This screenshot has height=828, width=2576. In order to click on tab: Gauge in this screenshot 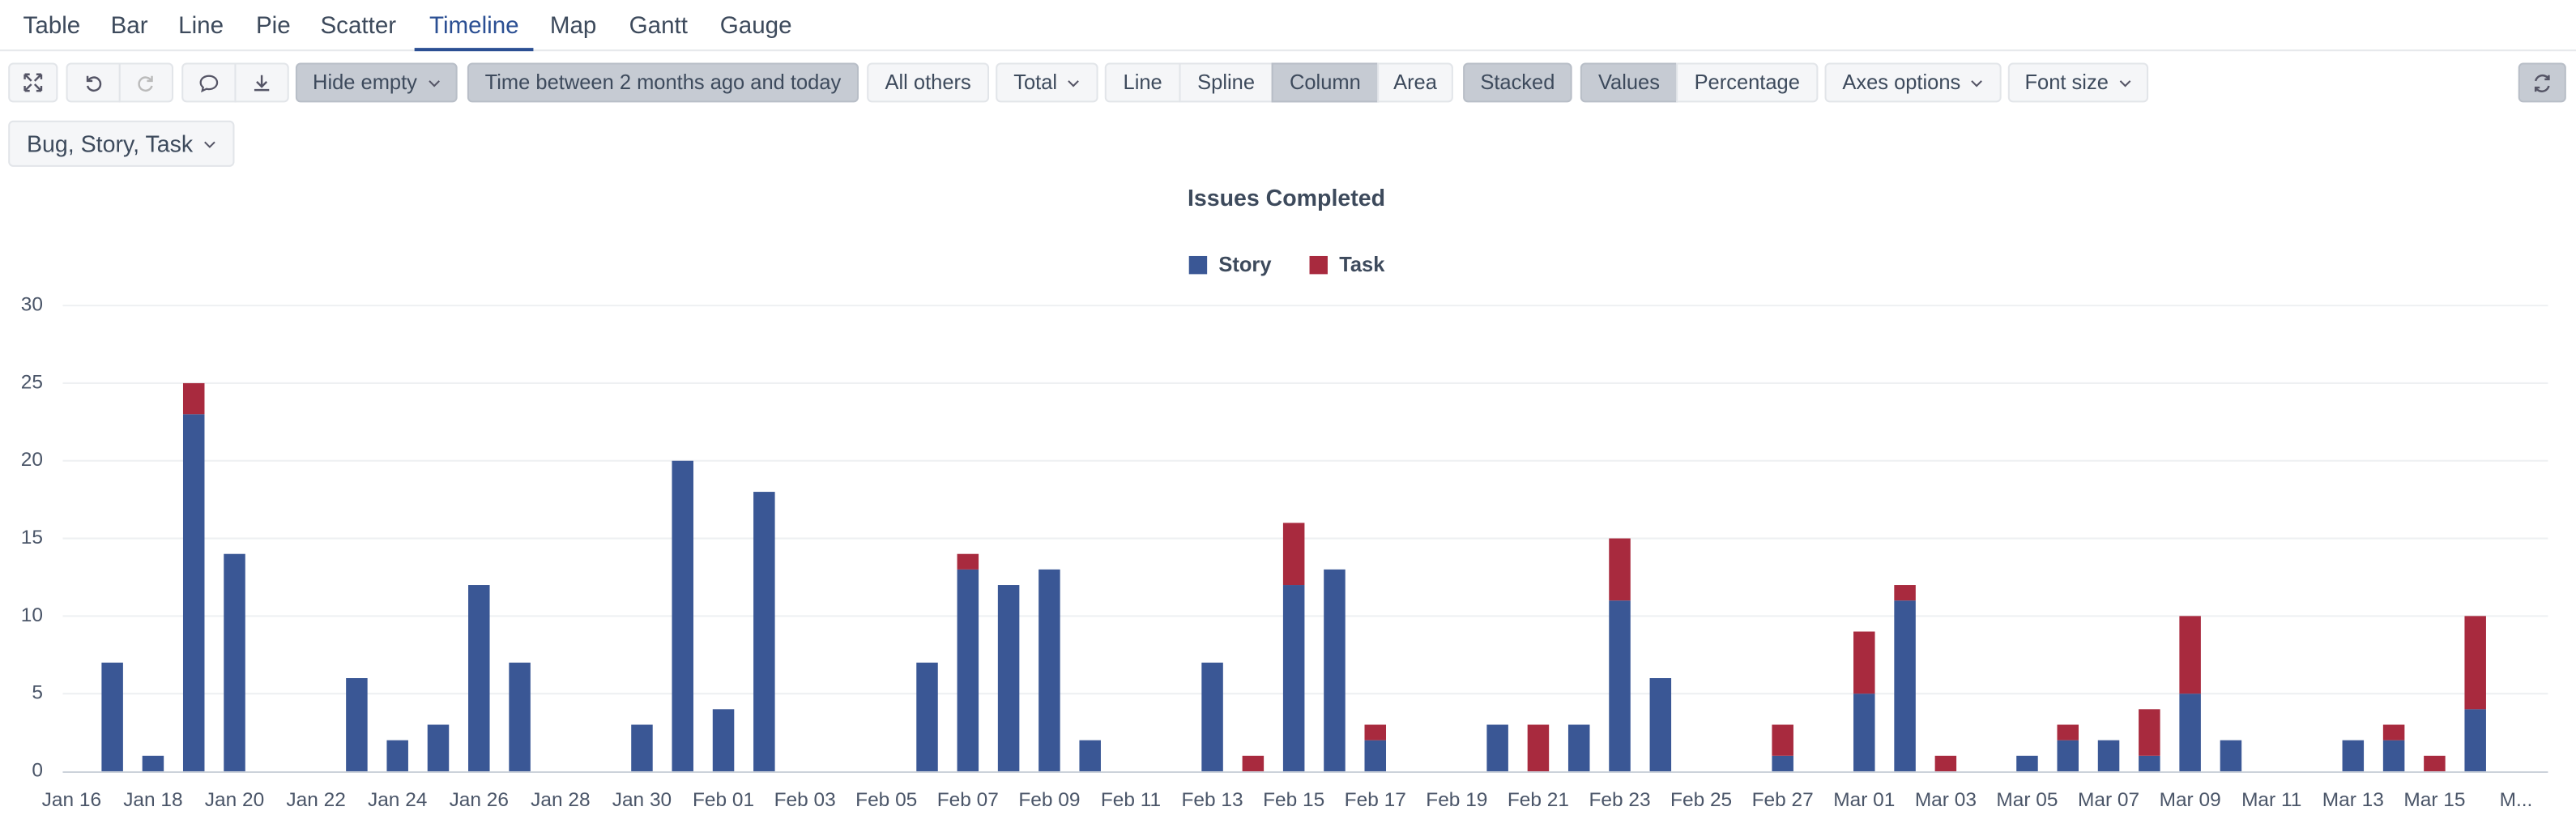, I will do `click(755, 26)`.